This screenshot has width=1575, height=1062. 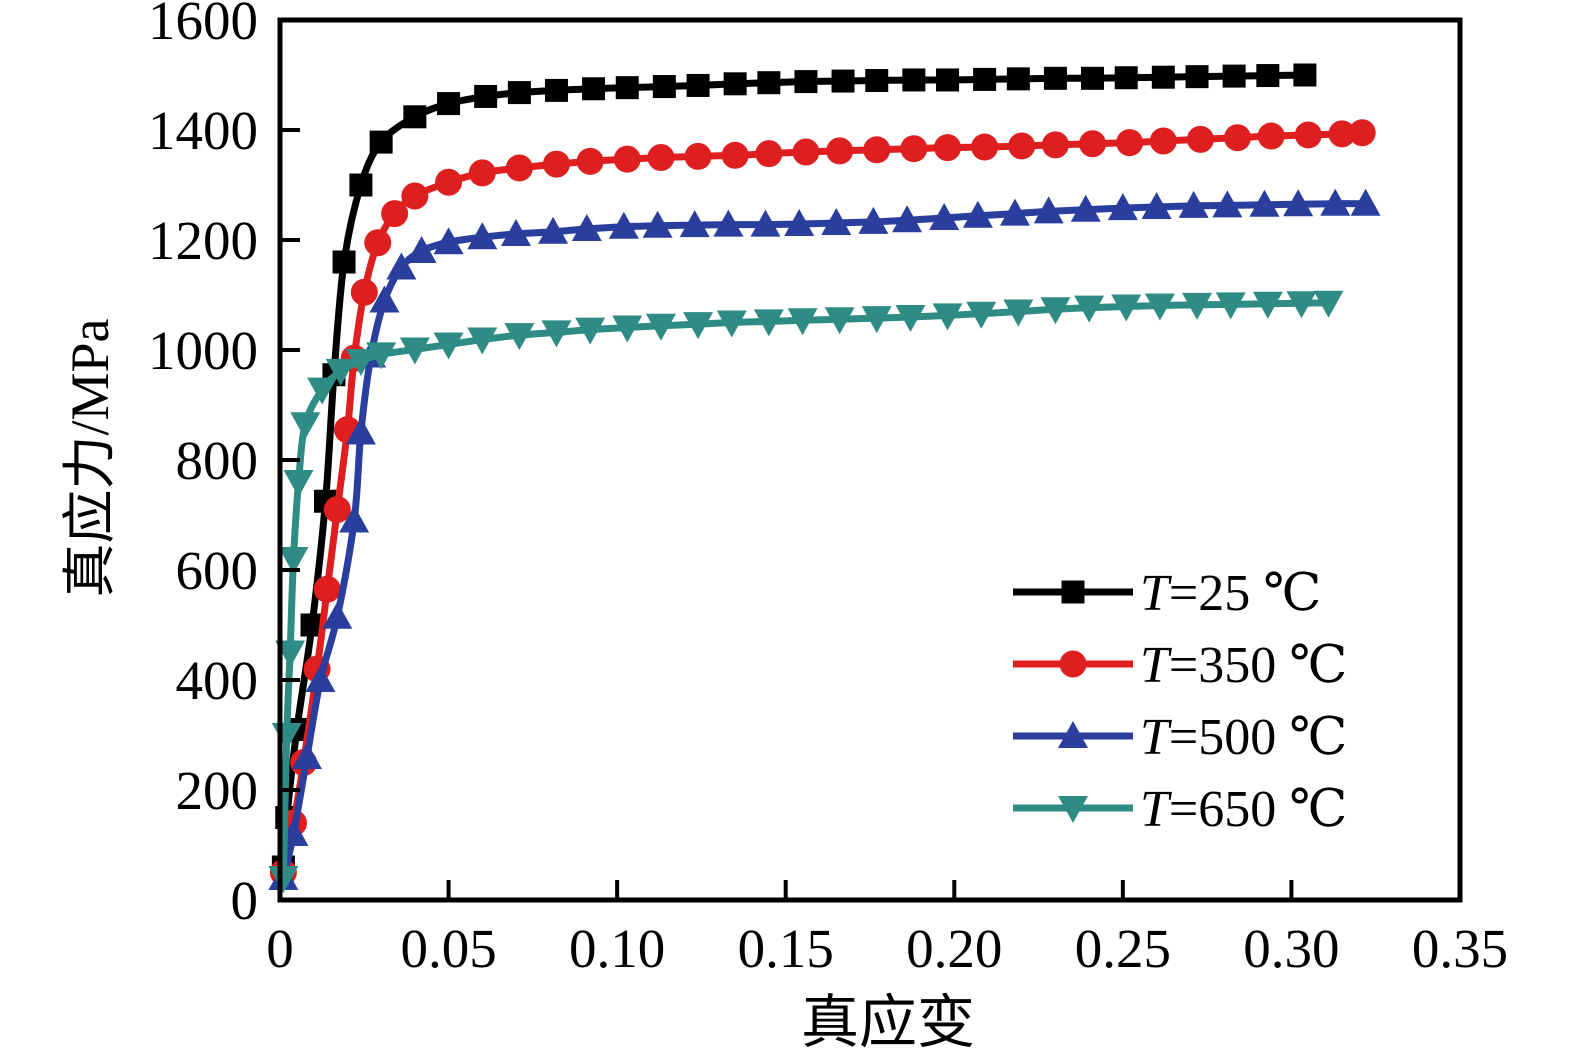 I want to click on legend-label: T=500 ℃, so click(x=1243, y=737).